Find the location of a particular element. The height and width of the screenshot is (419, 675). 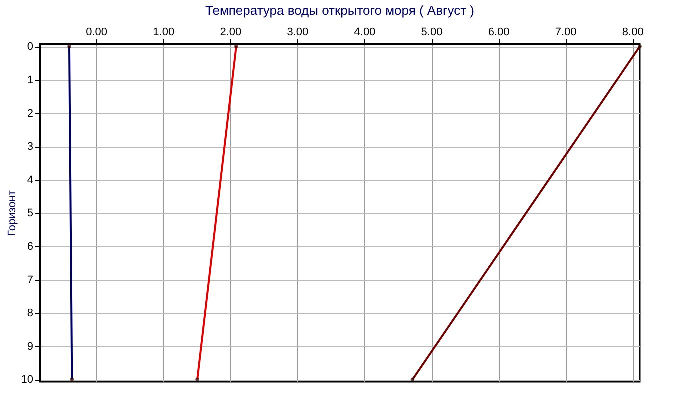

y-tick-label: 6 is located at coordinates (30, 246).